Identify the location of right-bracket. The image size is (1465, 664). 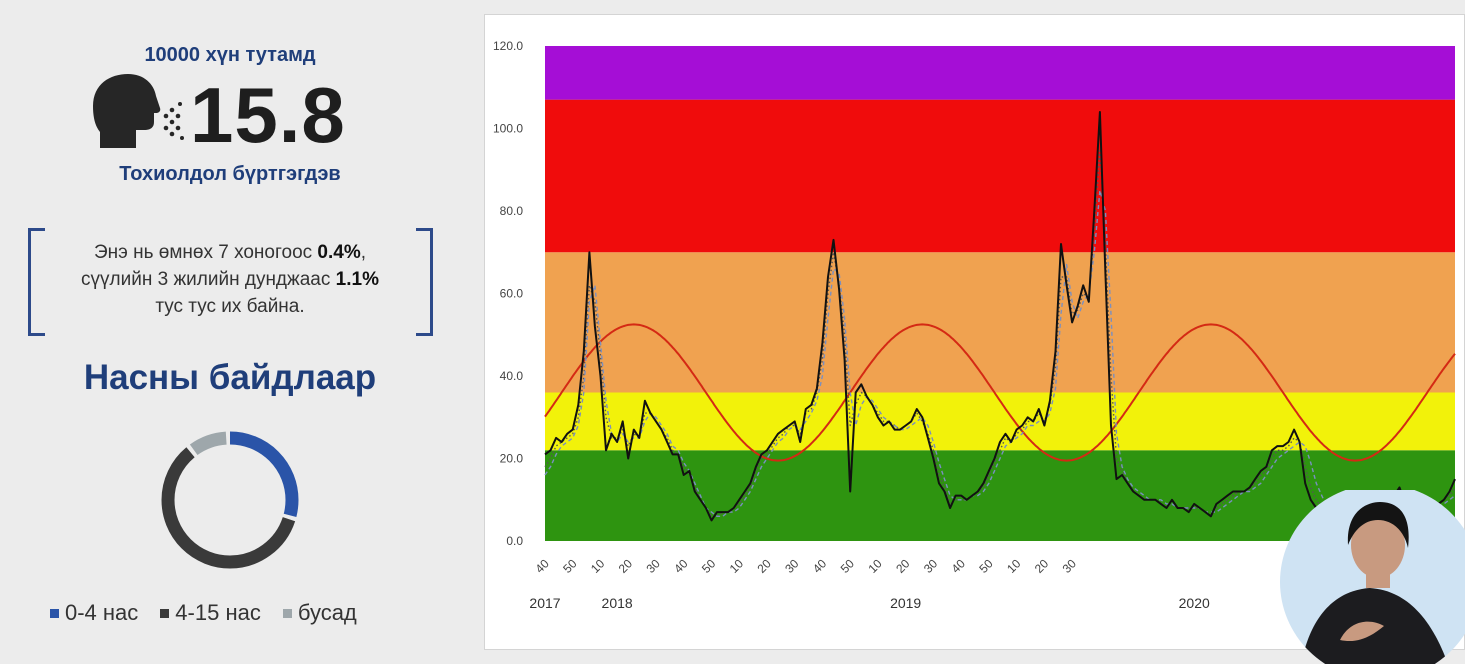
(424, 282).